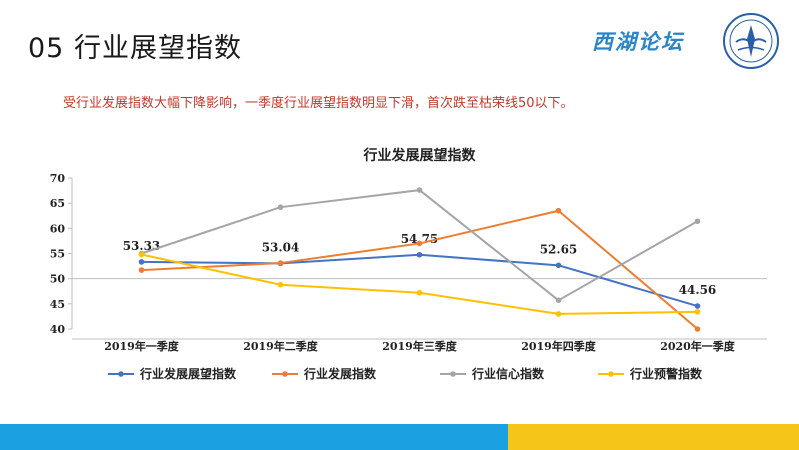 The image size is (799, 450). I want to click on x-tick-label: 2019年四季度, so click(559, 346).